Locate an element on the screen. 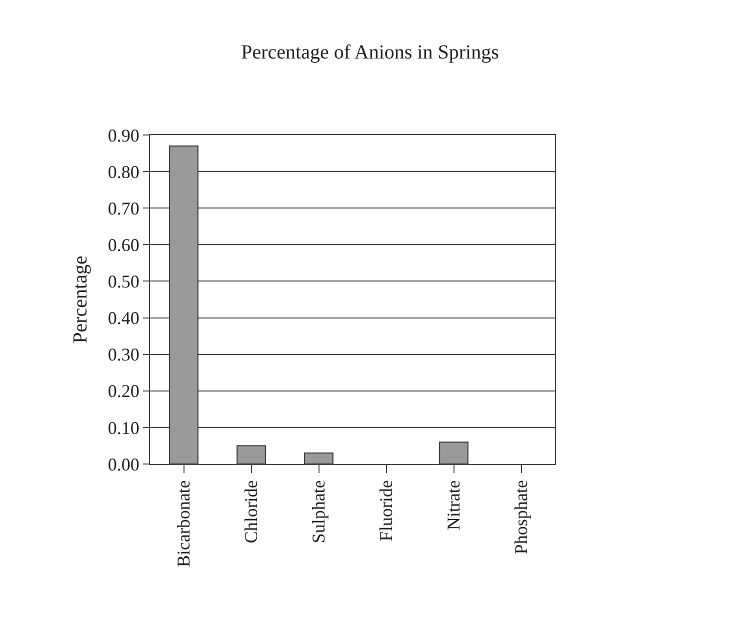 The width and height of the screenshot is (740, 634). x-tick-label: Chloride is located at coordinates (251, 512).